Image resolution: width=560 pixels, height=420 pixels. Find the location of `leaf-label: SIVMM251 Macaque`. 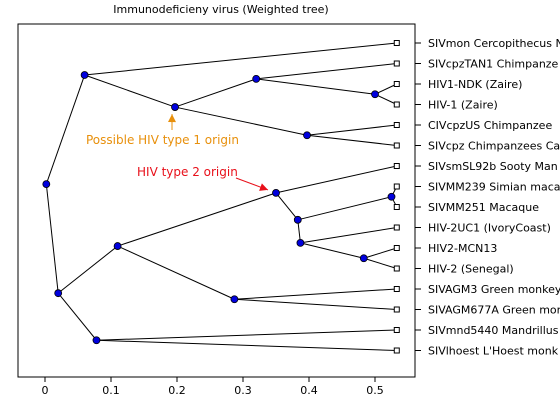

leaf-label: SIVMM251 Macaque is located at coordinates (483, 207).